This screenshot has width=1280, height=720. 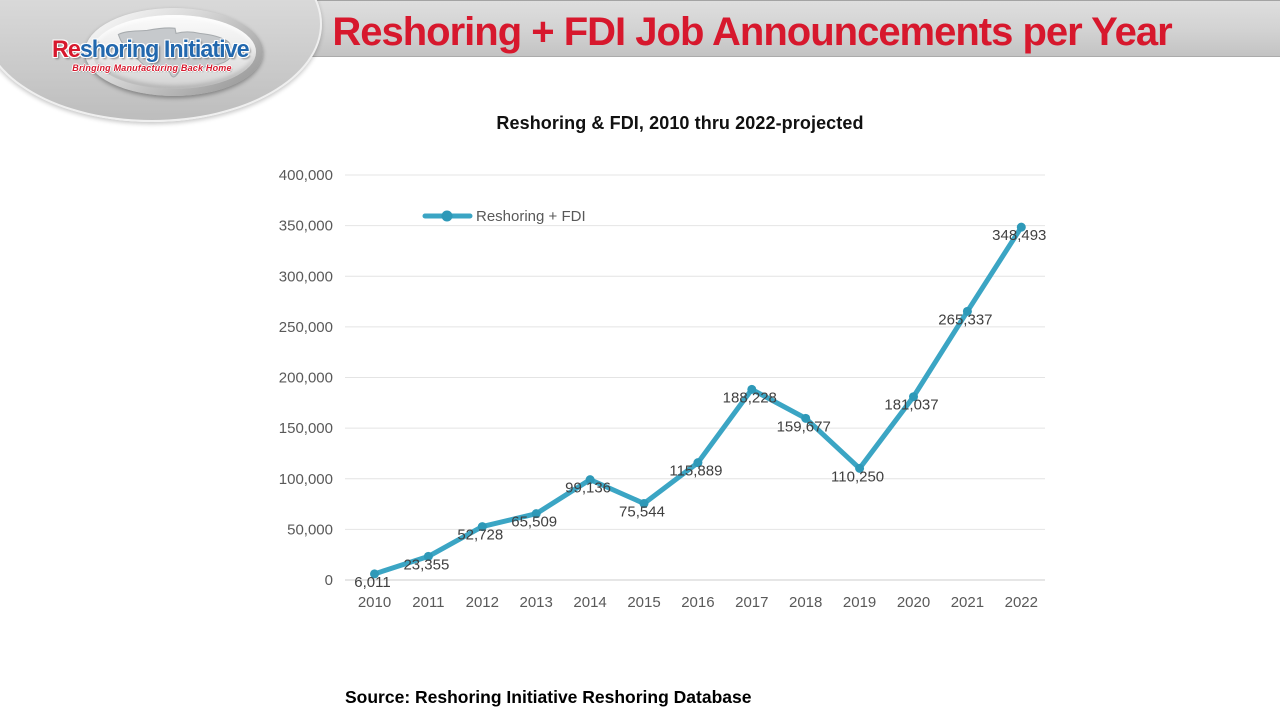 What do you see at coordinates (859, 602) in the screenshot?
I see `x-axis-tick-label: 2019` at bounding box center [859, 602].